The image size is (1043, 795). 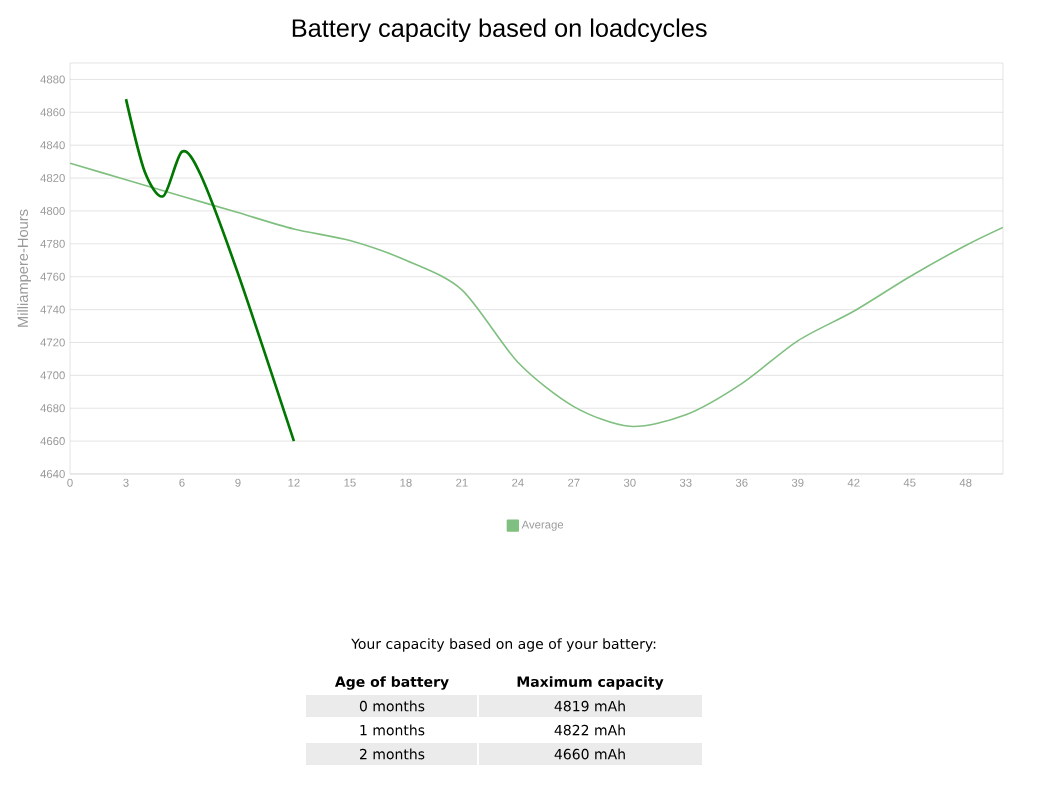 I want to click on text: Maximum capacity, so click(x=590, y=683).